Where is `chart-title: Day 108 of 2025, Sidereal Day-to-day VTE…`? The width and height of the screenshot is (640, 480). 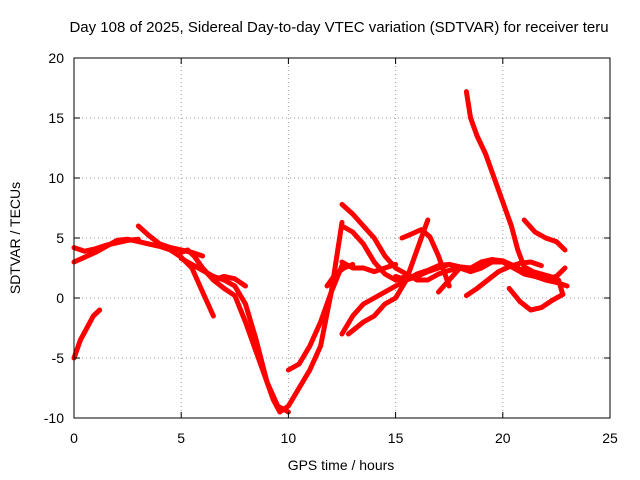 chart-title: Day 108 of 2025, Sidereal Day-to-day VTE… is located at coordinates (338, 27).